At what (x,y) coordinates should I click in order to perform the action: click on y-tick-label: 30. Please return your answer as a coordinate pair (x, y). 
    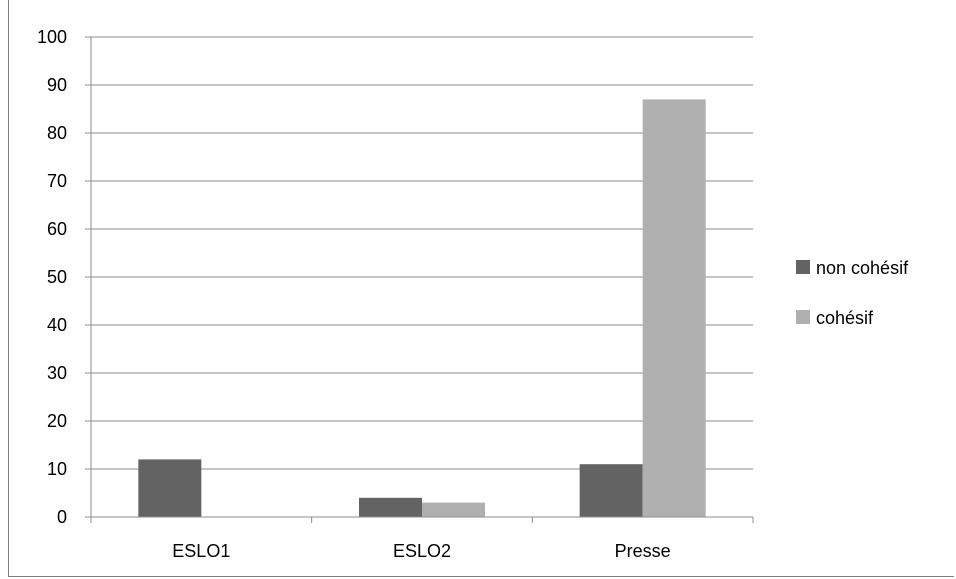
    Looking at the image, I should click on (57, 373).